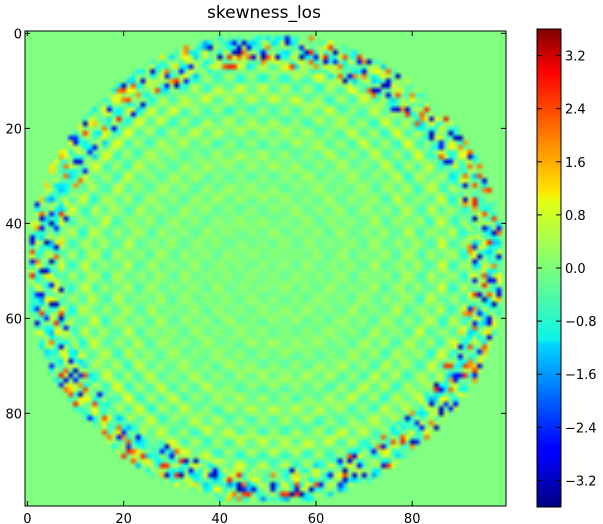 The image size is (603, 524). Describe the element at coordinates (13, 129) in the screenshot. I see `y-tick-label: 20` at that location.